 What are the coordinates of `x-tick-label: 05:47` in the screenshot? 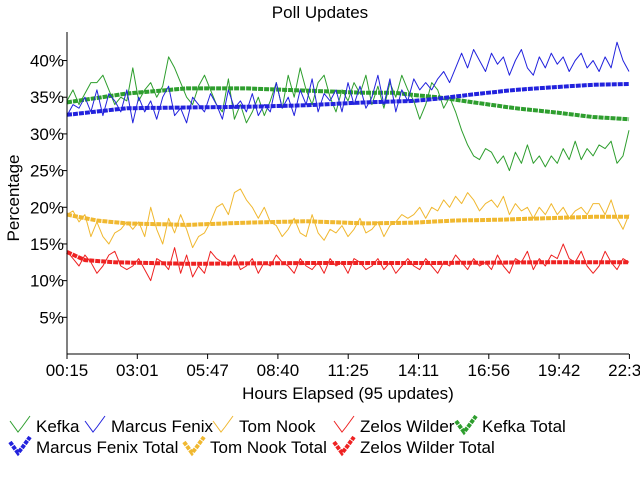 It's located at (207, 370).